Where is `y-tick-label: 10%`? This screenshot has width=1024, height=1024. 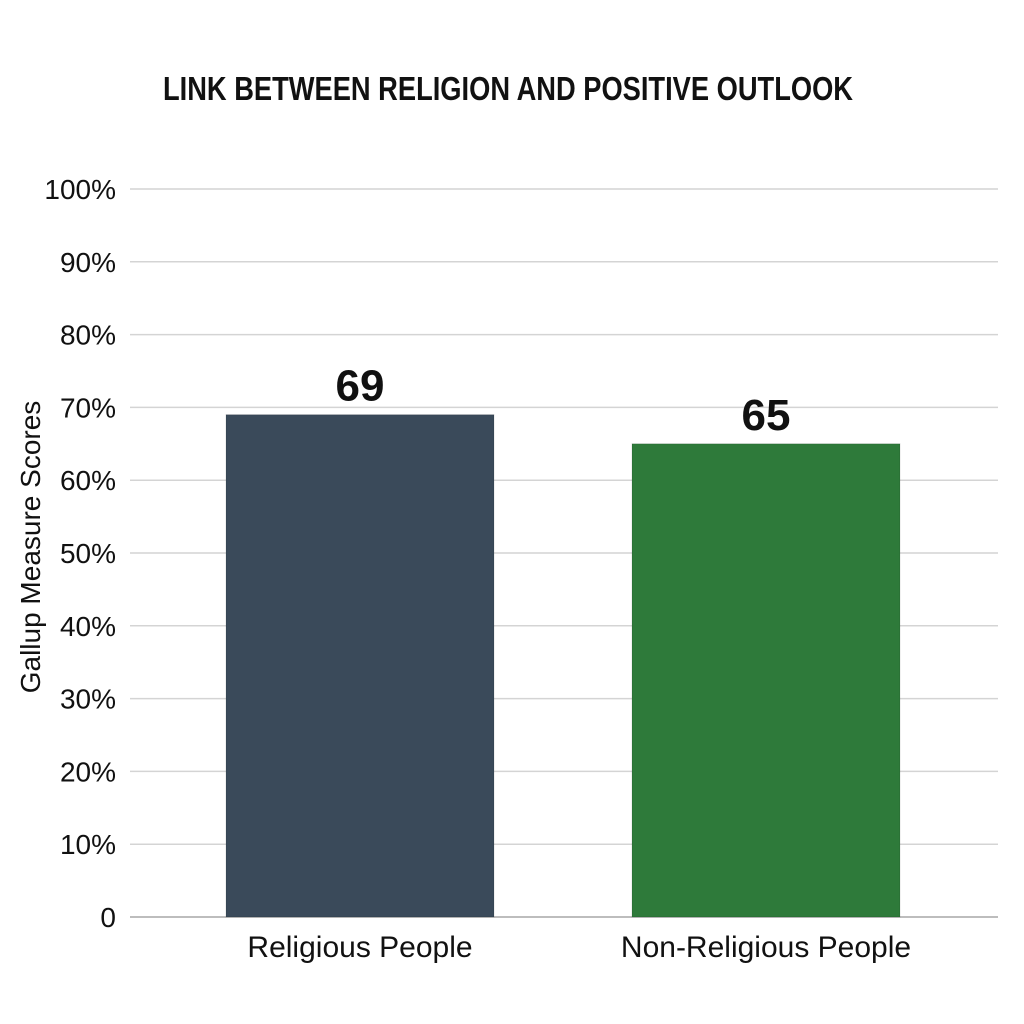
y-tick-label: 10% is located at coordinates (88, 844).